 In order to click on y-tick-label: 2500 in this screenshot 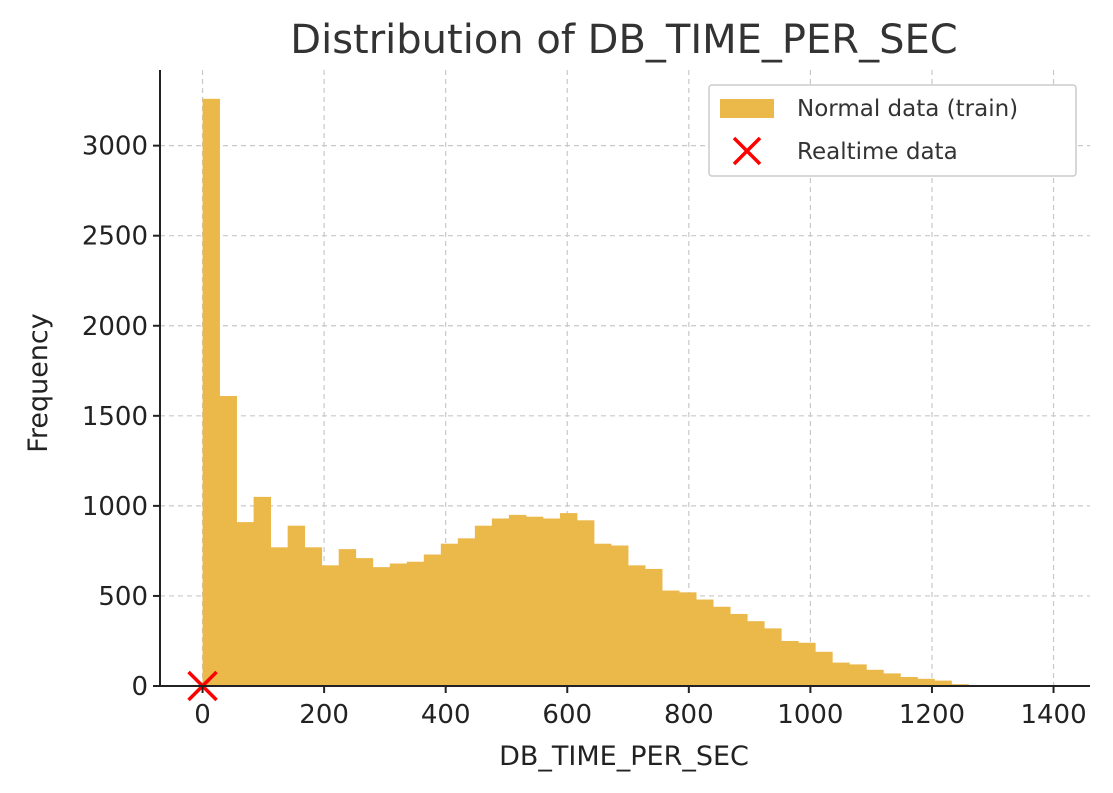, I will do `click(115, 237)`.